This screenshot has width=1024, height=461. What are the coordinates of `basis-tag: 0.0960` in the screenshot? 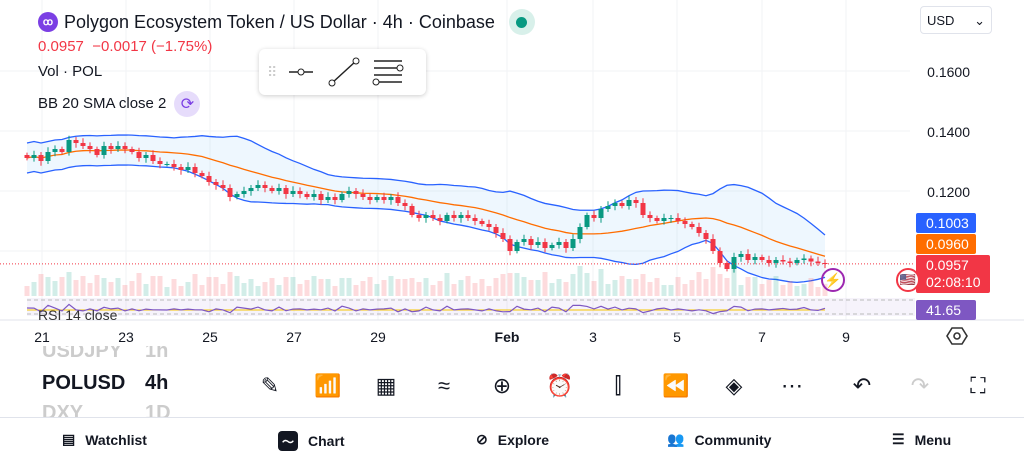 It's located at (946, 244).